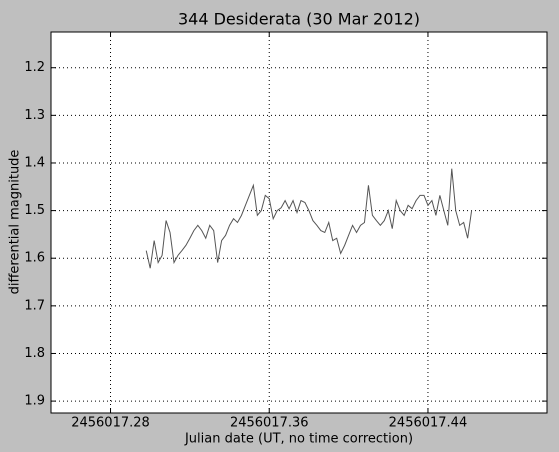  What do you see at coordinates (15, 222) in the screenshot?
I see `y-axis-label: differential magnitude` at bounding box center [15, 222].